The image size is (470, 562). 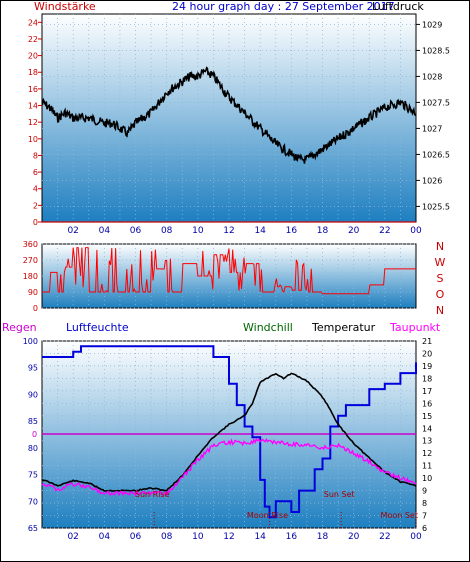 I want to click on pressure-tick-label: 1026, so click(x=432, y=180).